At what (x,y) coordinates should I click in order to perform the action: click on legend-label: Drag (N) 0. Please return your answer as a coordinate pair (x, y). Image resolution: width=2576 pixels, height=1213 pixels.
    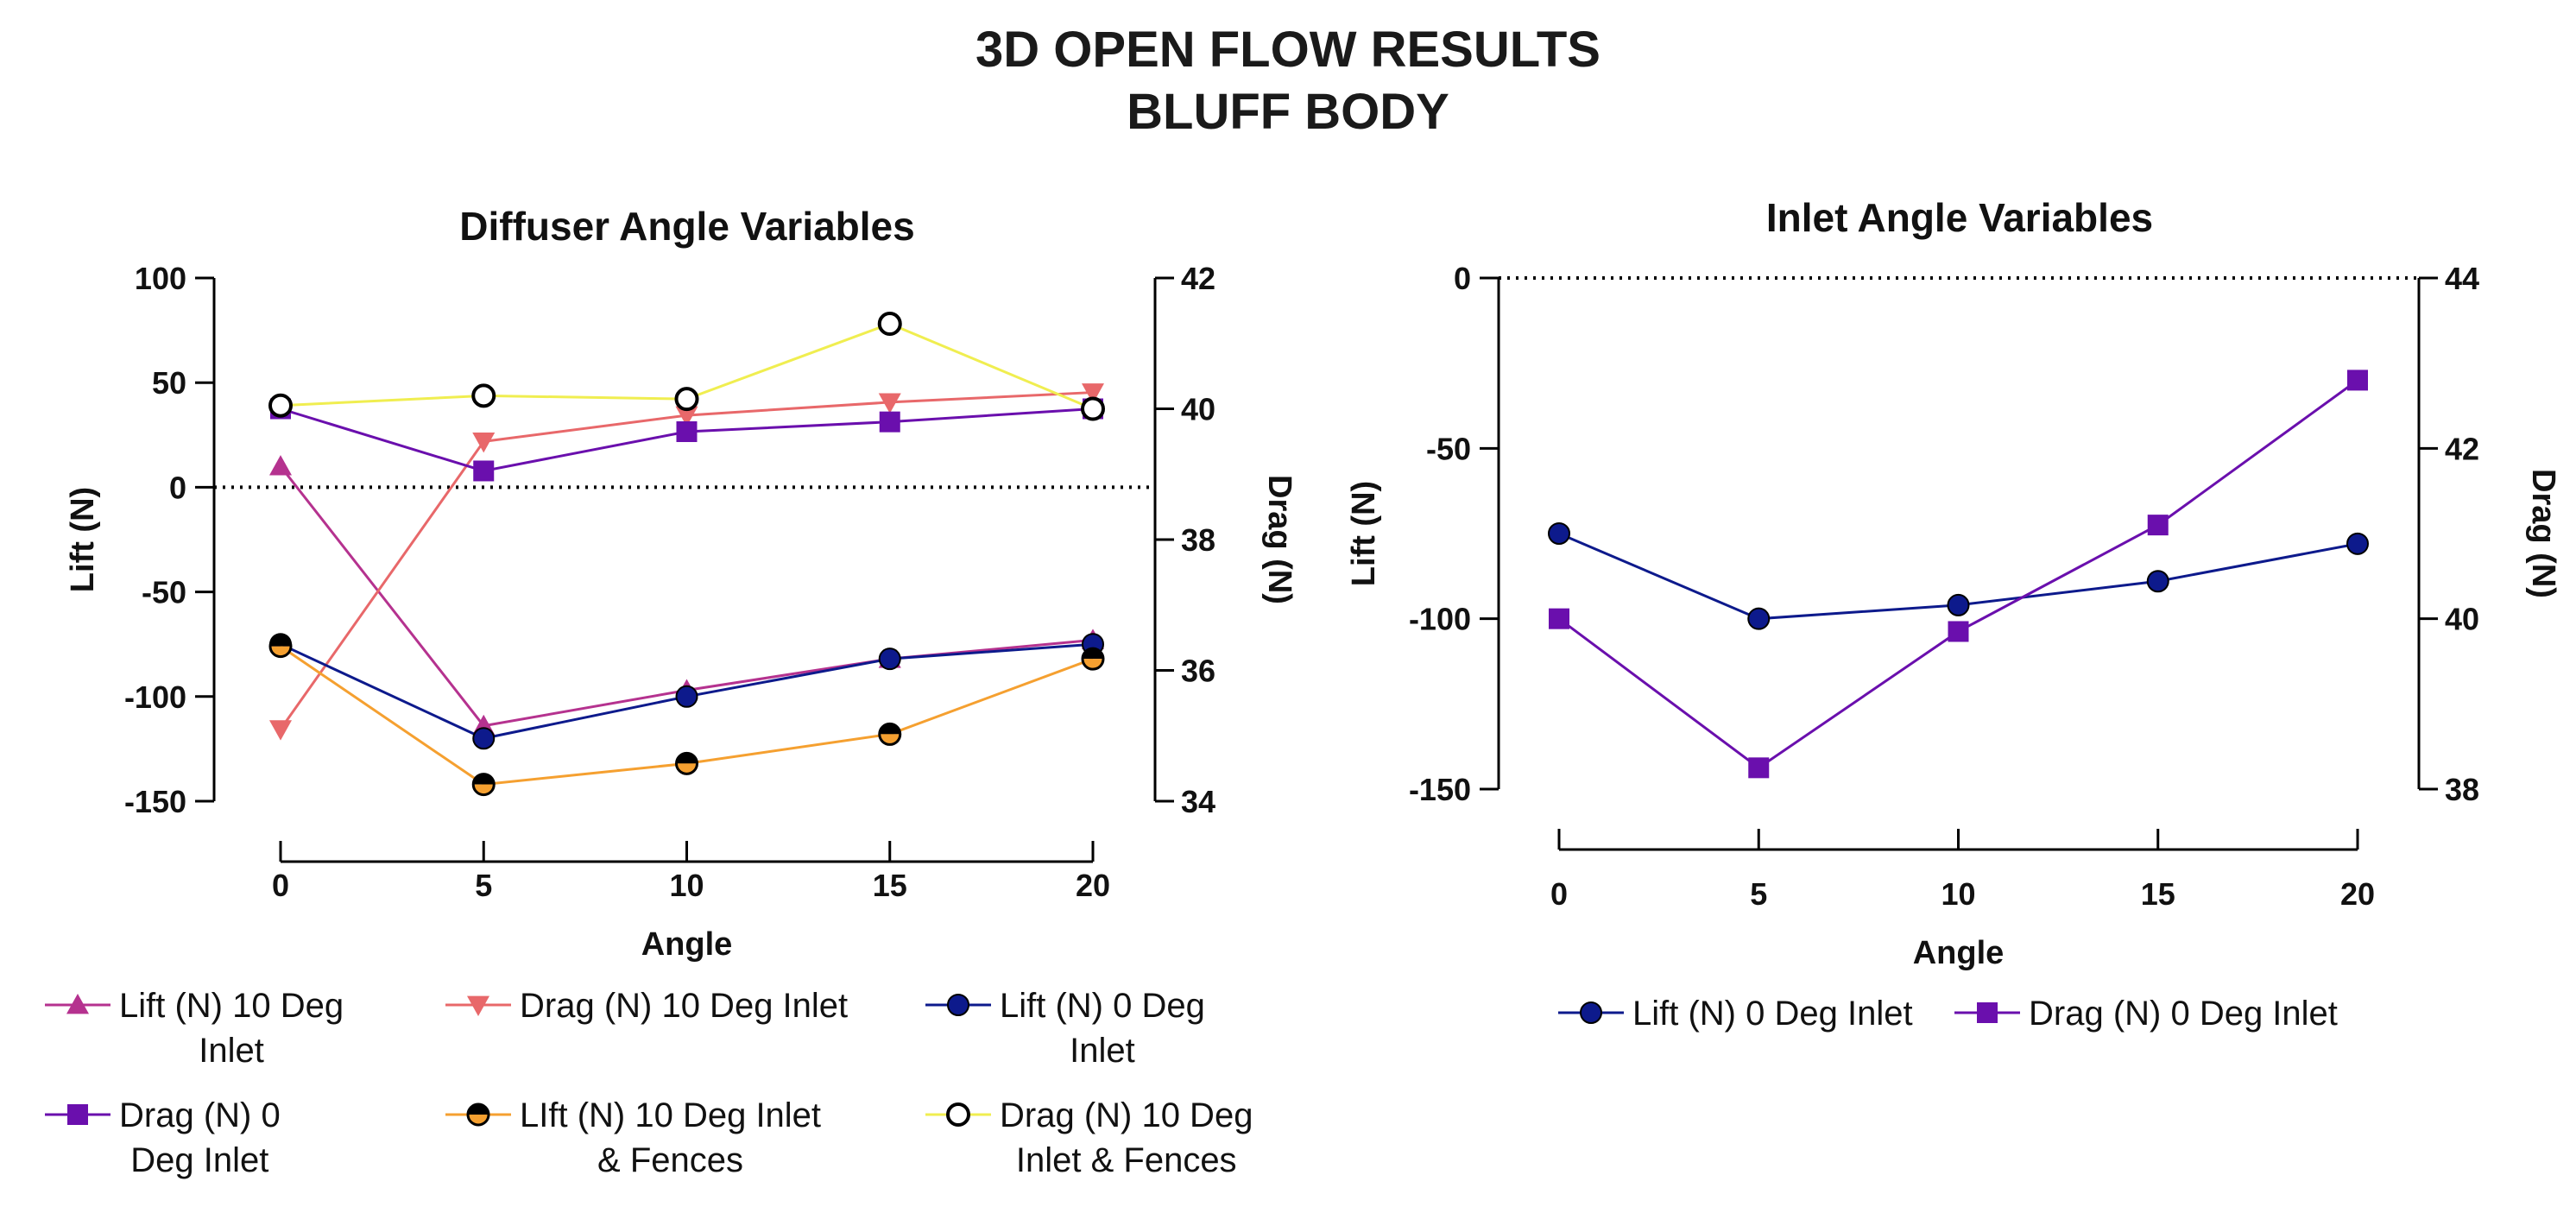
    Looking at the image, I should click on (200, 1115).